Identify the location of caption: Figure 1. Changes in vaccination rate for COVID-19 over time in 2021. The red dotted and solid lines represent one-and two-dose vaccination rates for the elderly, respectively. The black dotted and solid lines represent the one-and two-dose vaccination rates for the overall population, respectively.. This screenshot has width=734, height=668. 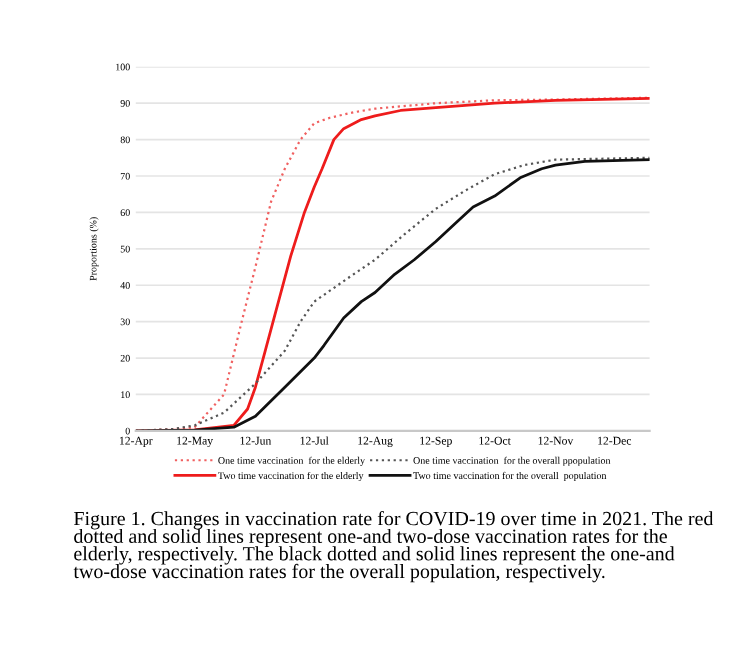
(393, 547).